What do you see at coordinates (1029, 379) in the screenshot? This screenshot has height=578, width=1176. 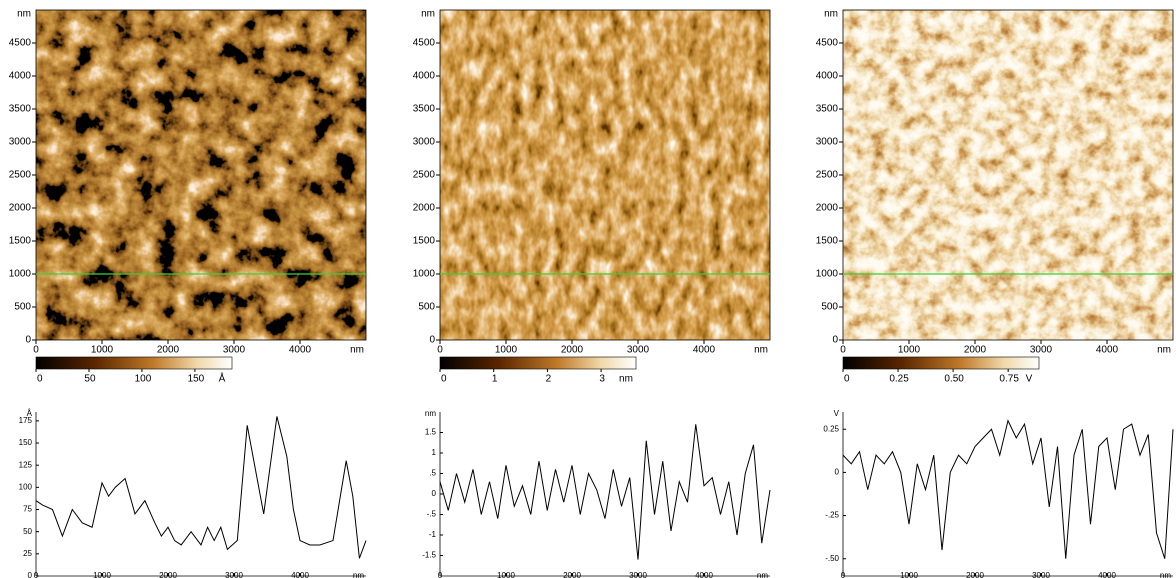 I see `colorbar-unit: V` at bounding box center [1029, 379].